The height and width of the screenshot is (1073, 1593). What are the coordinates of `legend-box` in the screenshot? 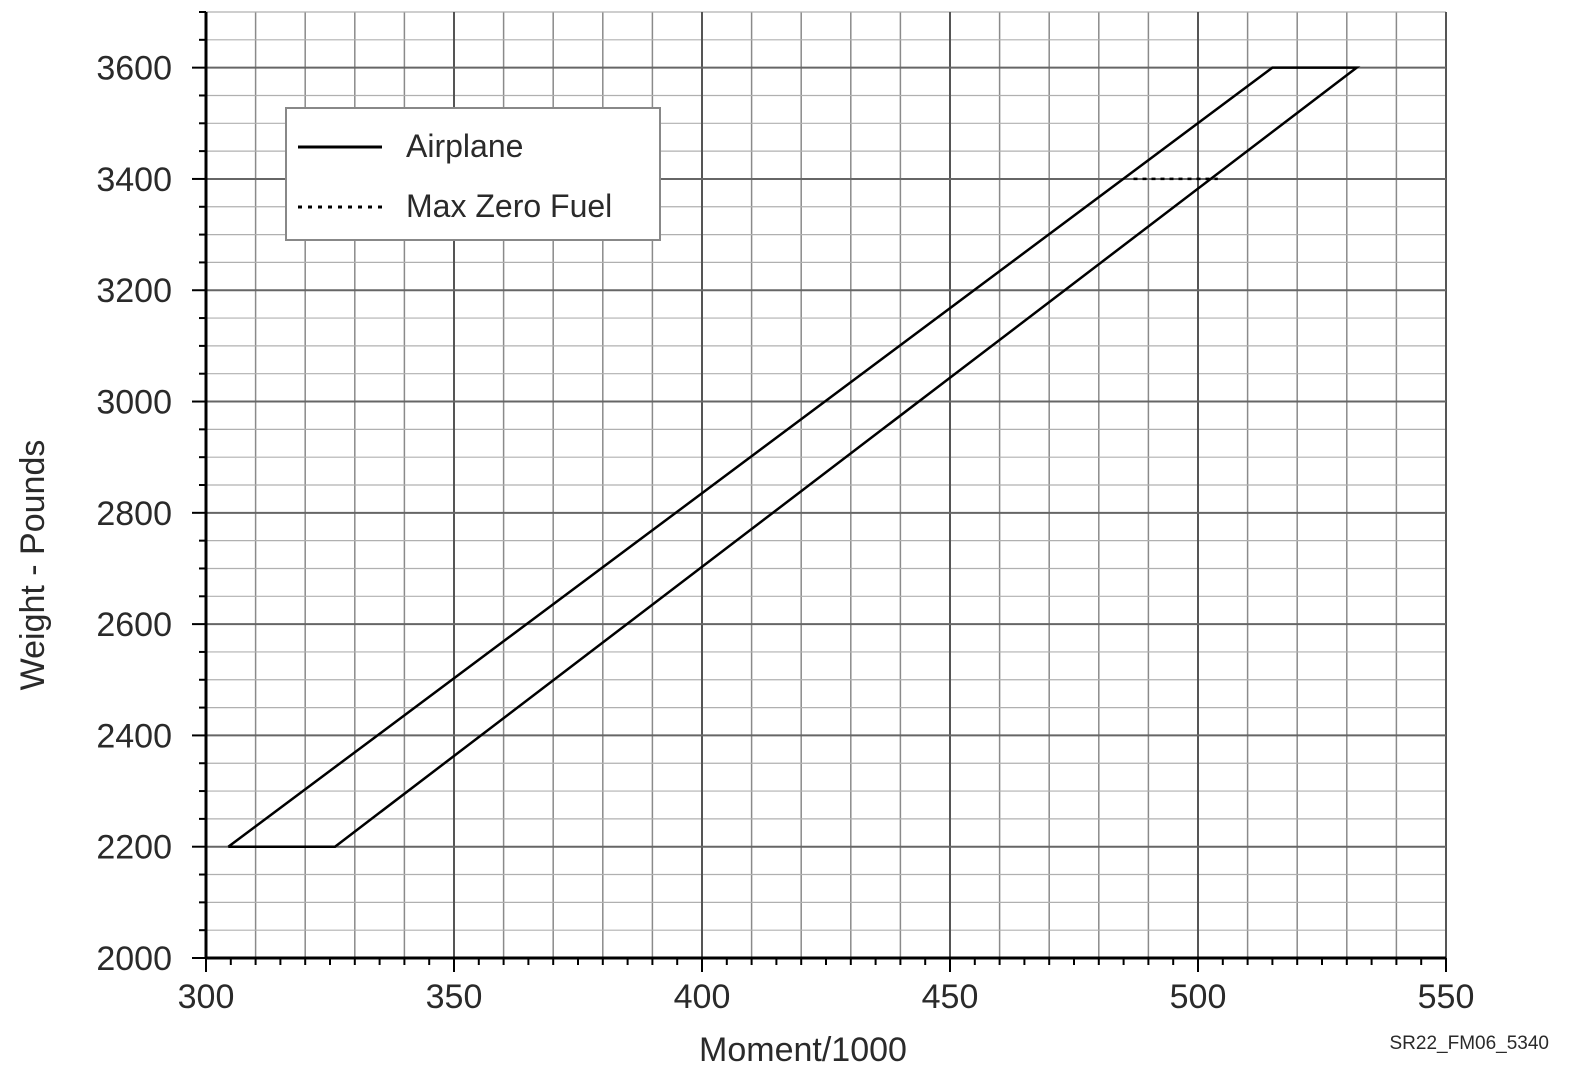 It's located at (473, 174).